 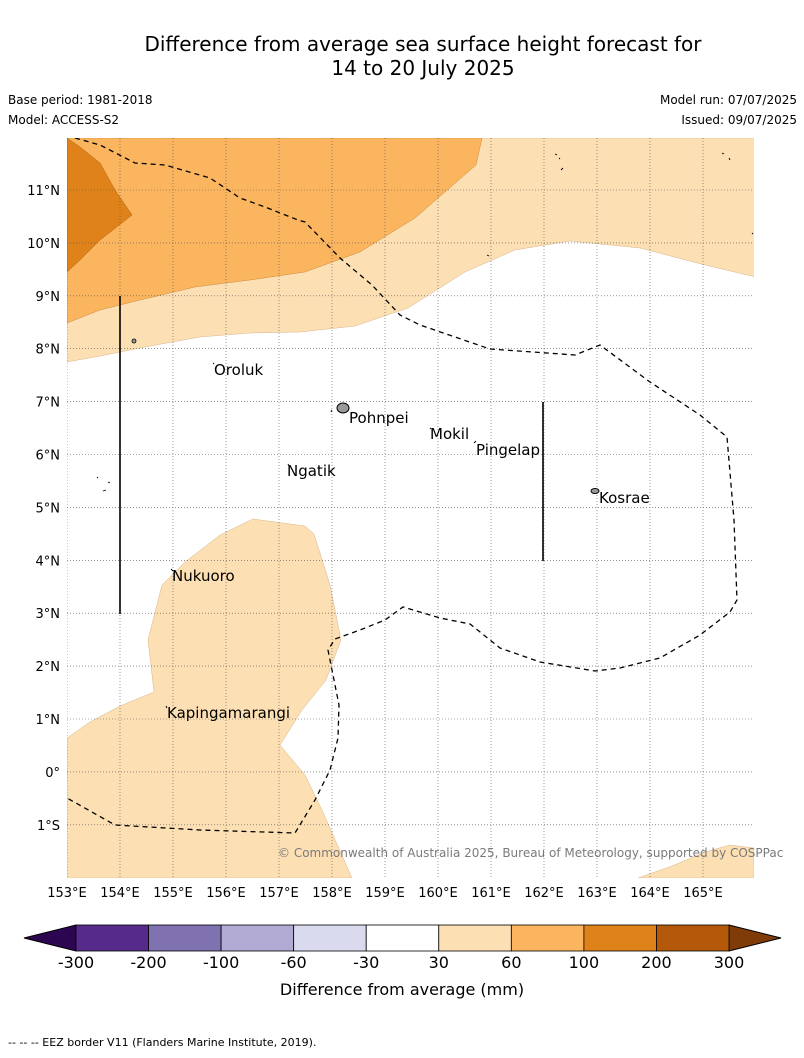 What do you see at coordinates (739, 120) in the screenshot?
I see `issued-text: Issued: 09/07/2025` at bounding box center [739, 120].